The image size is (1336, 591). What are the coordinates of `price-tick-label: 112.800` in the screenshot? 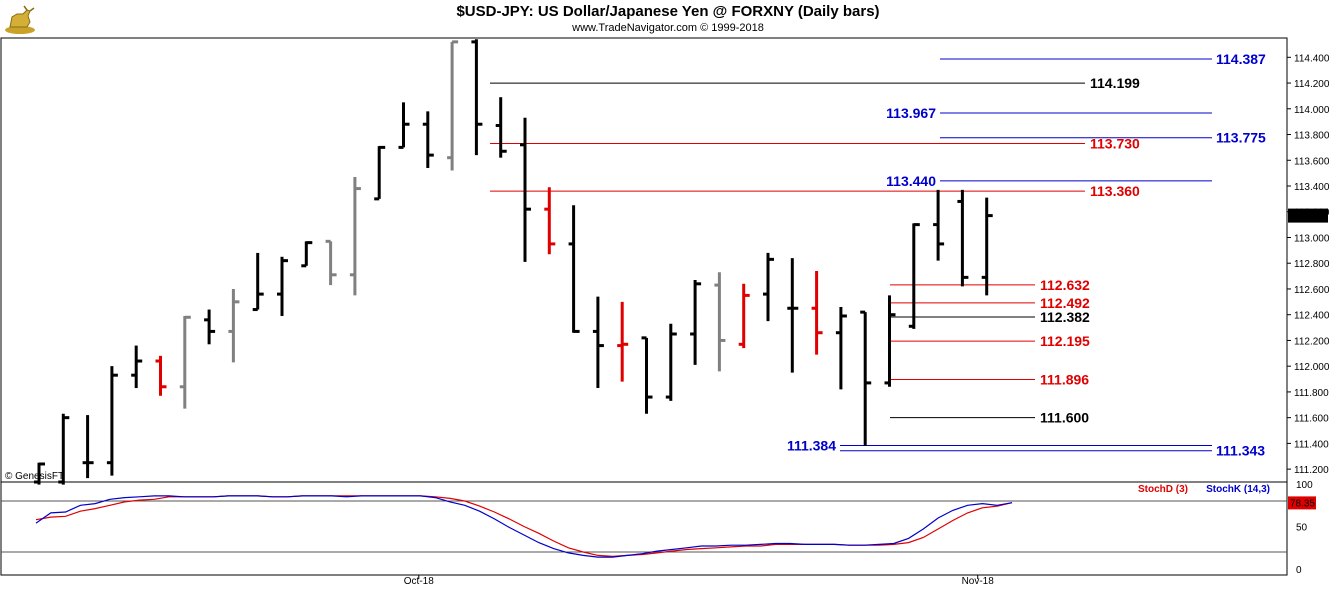 It's located at (1312, 264).